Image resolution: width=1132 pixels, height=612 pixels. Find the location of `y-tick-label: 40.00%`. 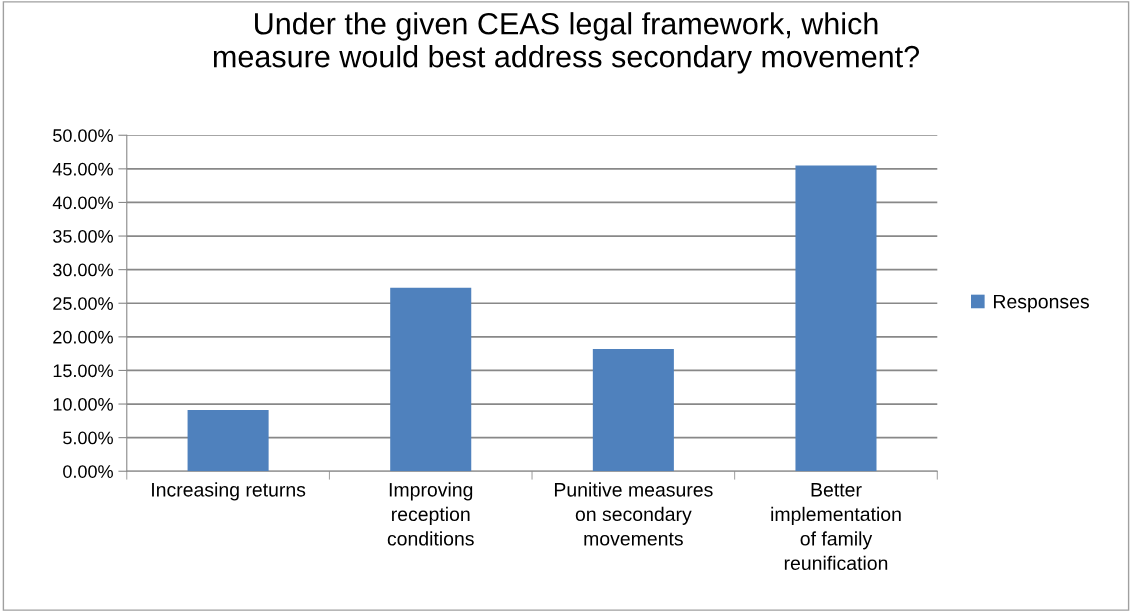

y-tick-label: 40.00% is located at coordinates (82, 203).